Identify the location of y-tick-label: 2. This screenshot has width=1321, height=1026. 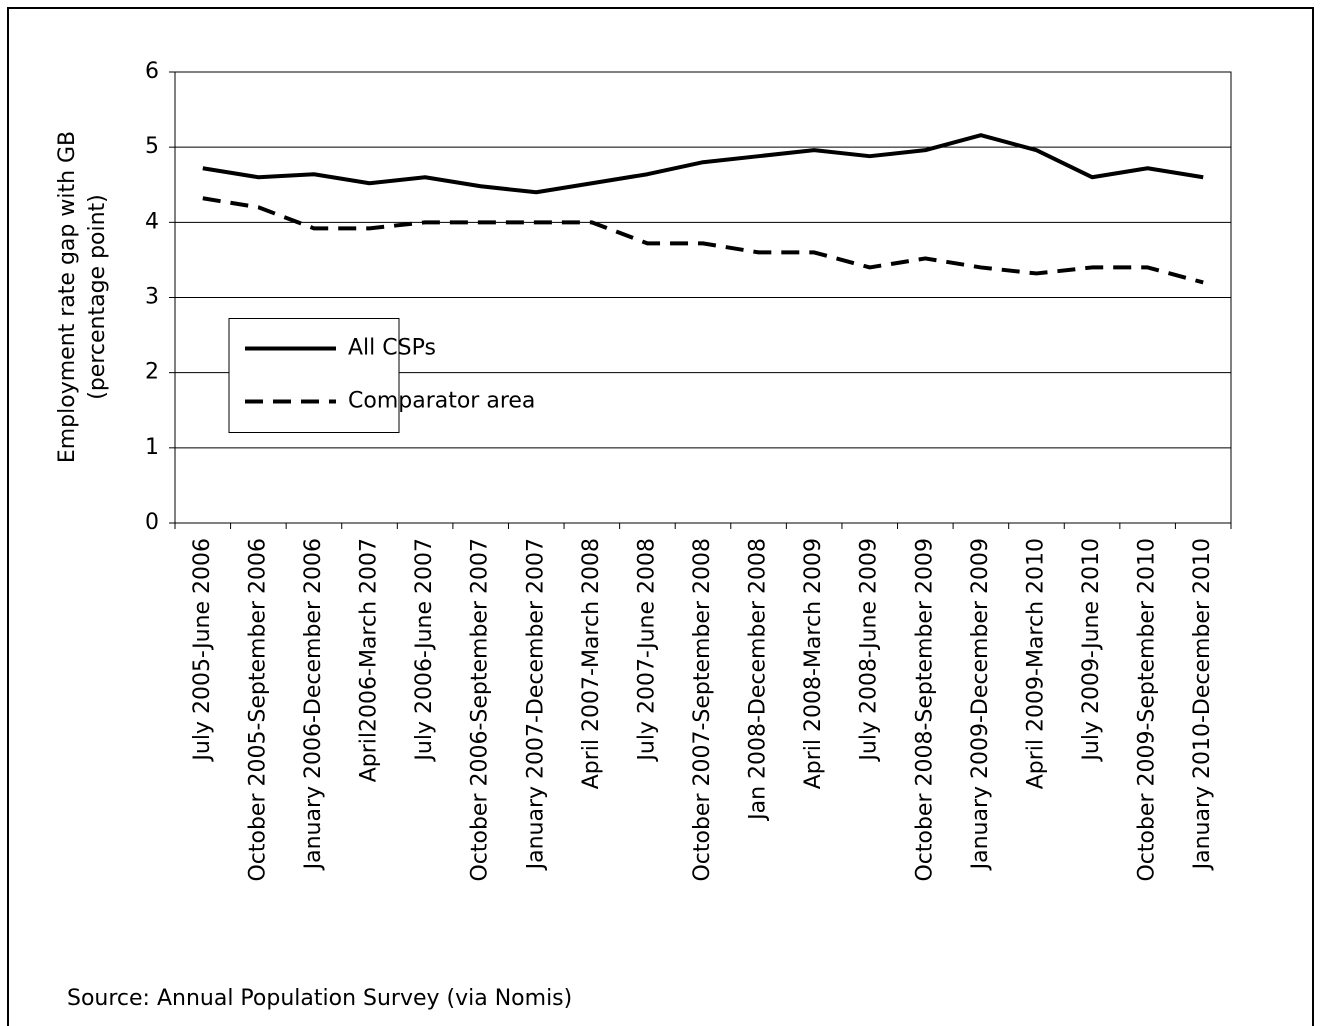
(152, 372).